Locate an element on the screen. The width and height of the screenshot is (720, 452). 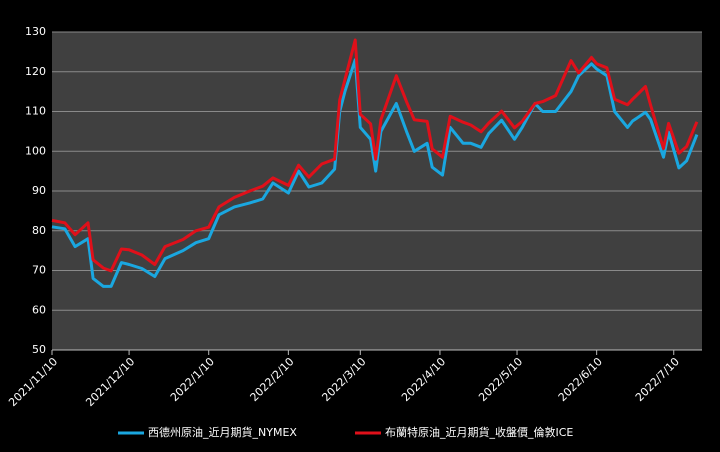
y-tick-label: 100 is located at coordinates (35, 150).